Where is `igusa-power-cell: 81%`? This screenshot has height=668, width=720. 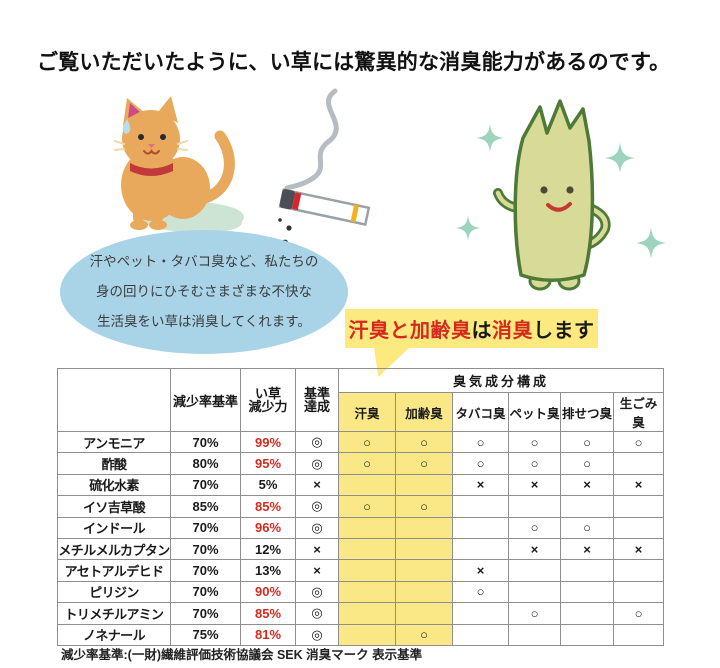
igusa-power-cell: 81% is located at coordinates (268, 634).